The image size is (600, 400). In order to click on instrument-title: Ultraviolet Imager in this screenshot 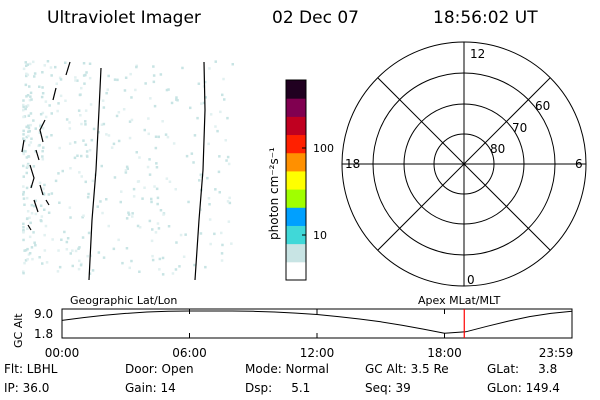, I will do `click(124, 18)`.